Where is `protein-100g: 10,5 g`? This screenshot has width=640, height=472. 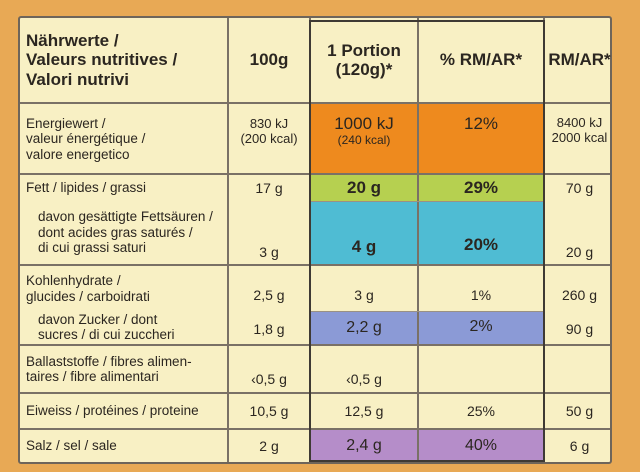 protein-100g: 10,5 g is located at coordinates (269, 410).